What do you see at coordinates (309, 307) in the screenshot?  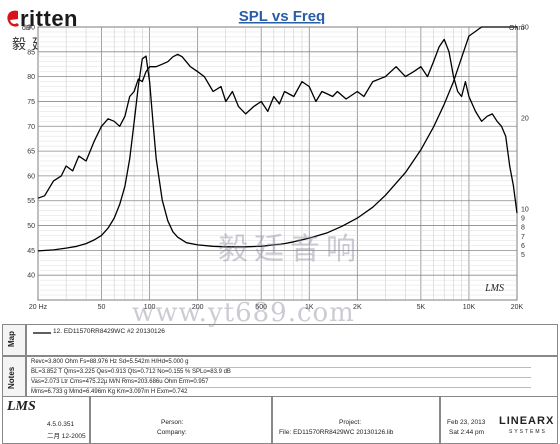 I see `x-tick-label: 1K` at bounding box center [309, 307].